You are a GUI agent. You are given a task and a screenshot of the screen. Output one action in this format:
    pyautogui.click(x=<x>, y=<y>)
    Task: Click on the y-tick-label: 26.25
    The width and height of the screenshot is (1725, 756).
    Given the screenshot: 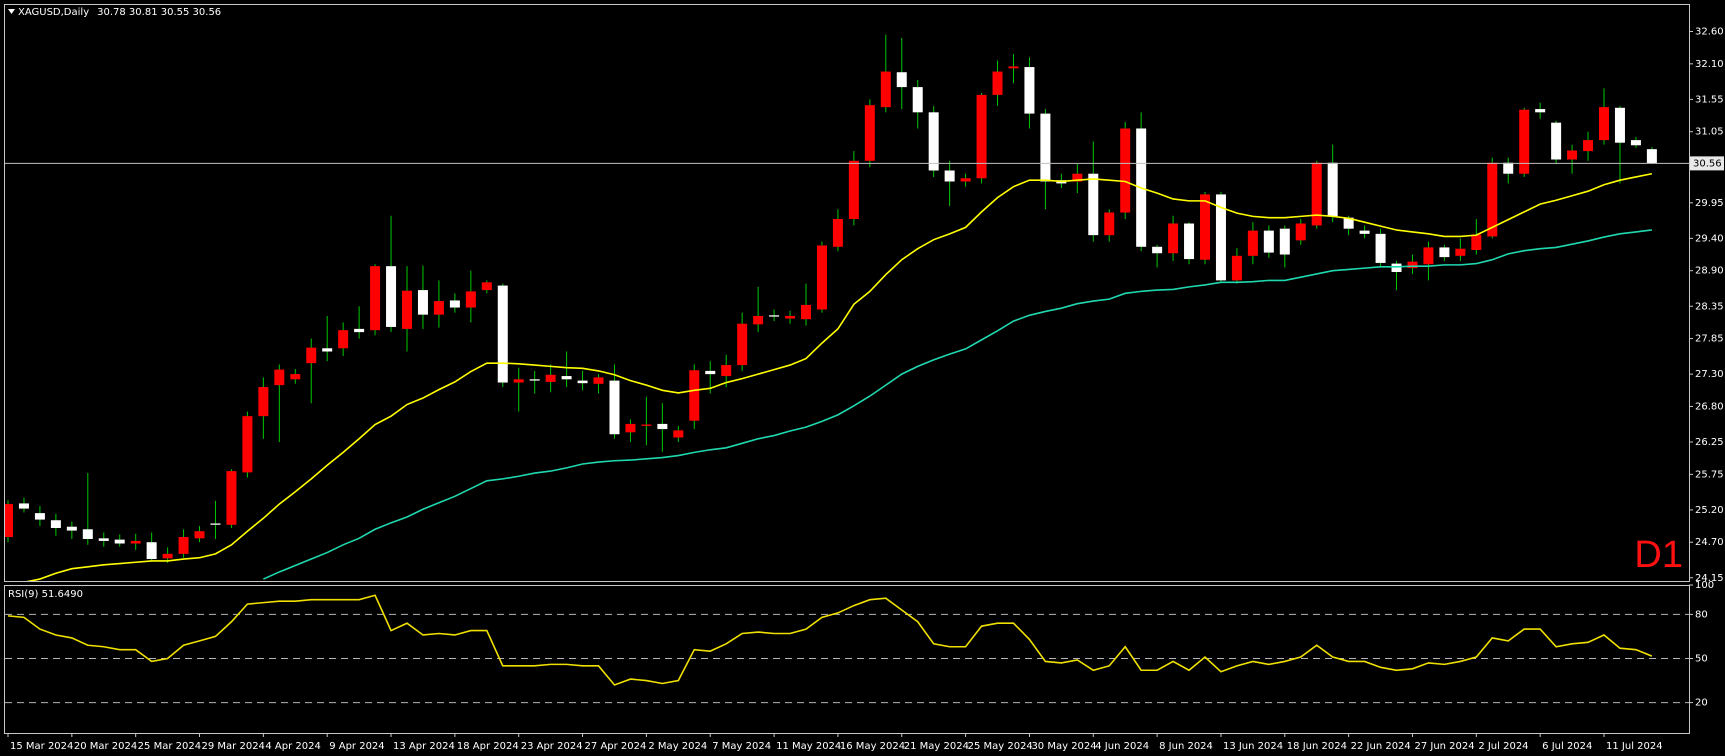 What is the action you would take?
    pyautogui.click(x=1709, y=442)
    